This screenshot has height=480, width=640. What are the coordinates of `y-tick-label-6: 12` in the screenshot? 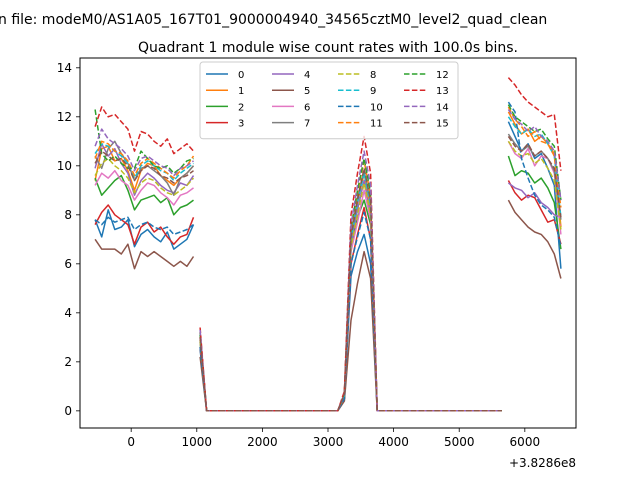 It's located at (64, 117).